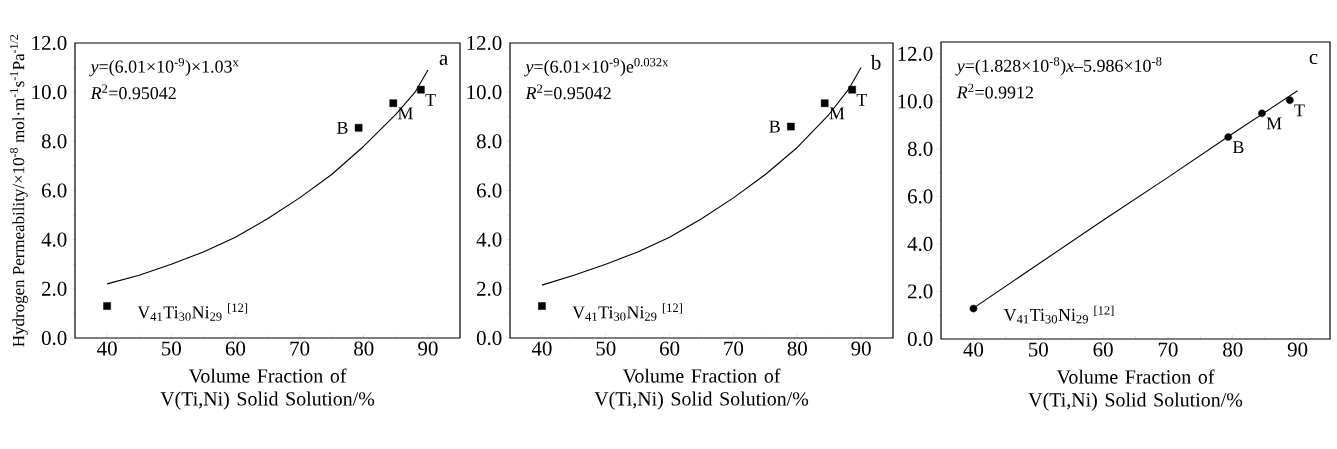 This screenshot has height=449, width=1337. I want to click on annotation: b, so click(875, 62).